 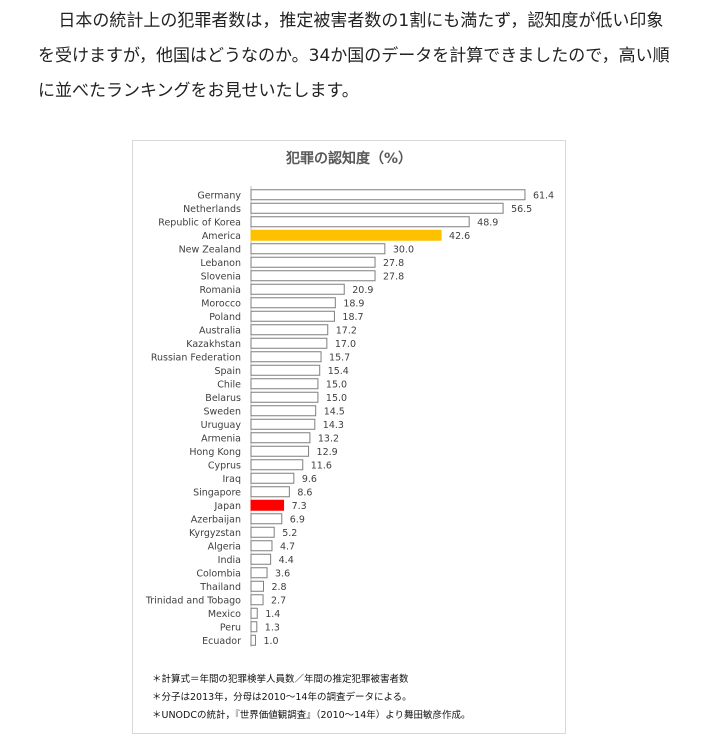 What do you see at coordinates (272, 614) in the screenshot?
I see `value-label: 1.4` at bounding box center [272, 614].